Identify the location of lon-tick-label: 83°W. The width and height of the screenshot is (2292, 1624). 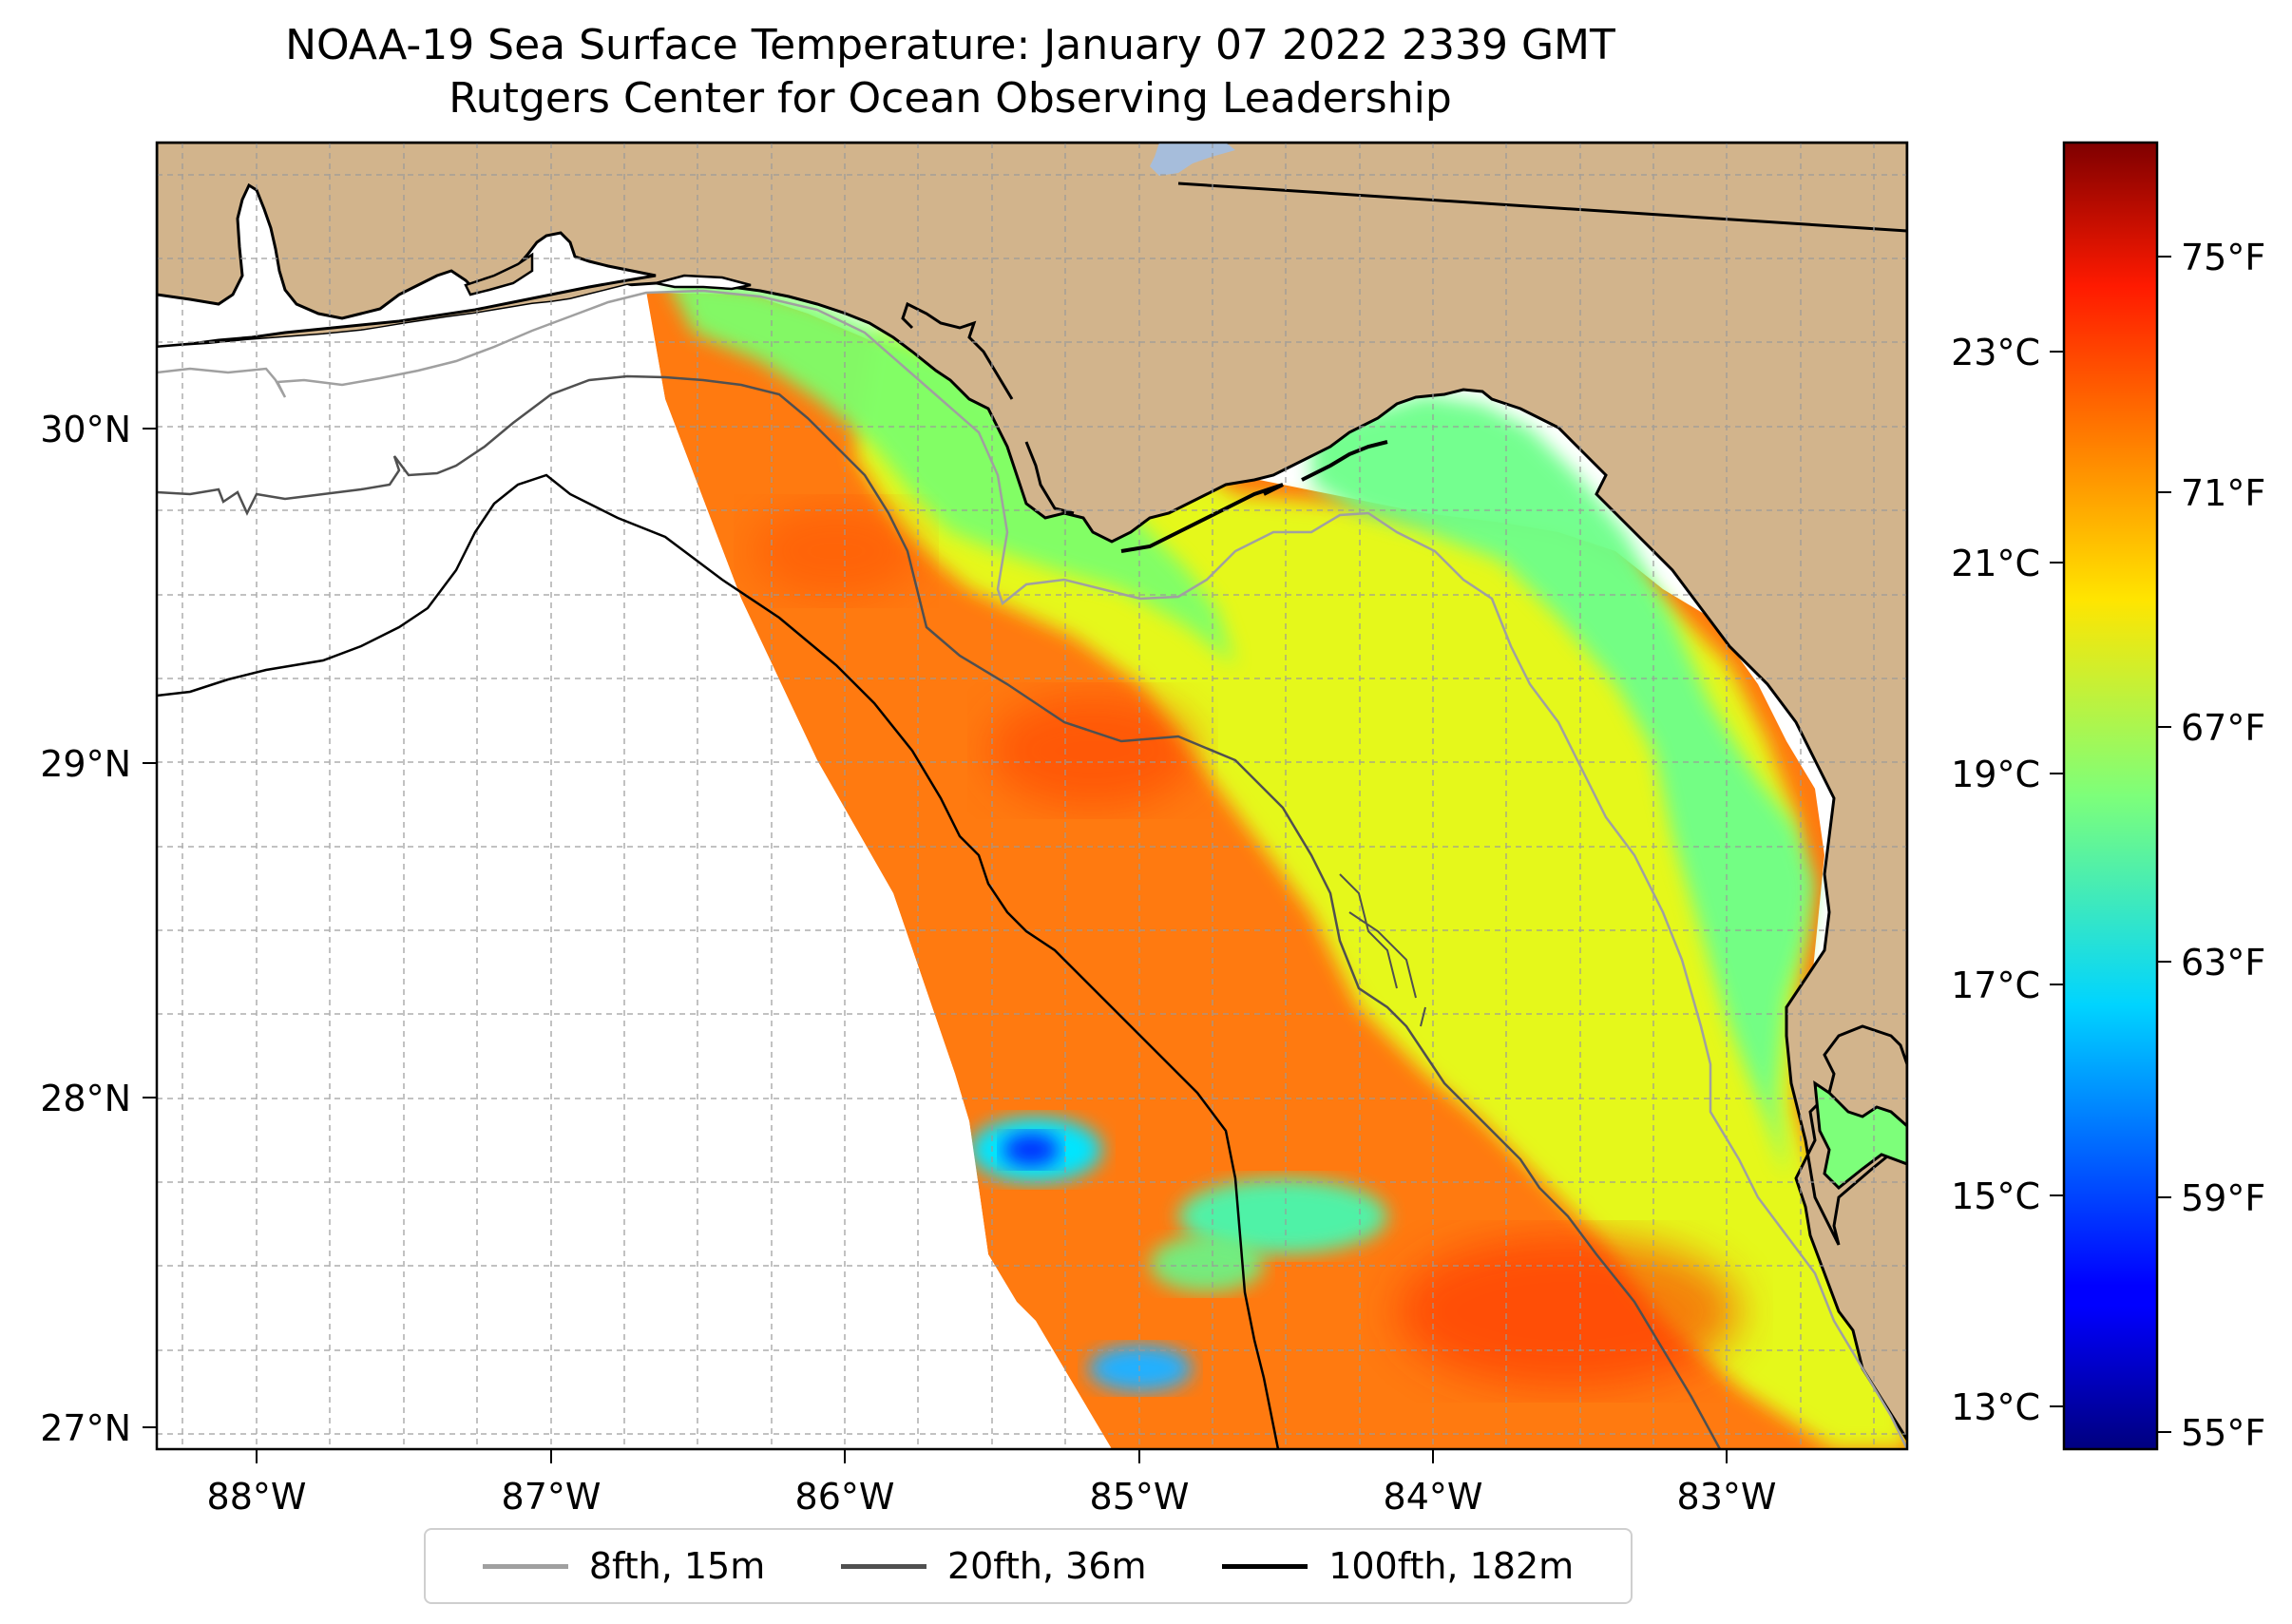
(1727, 1497).